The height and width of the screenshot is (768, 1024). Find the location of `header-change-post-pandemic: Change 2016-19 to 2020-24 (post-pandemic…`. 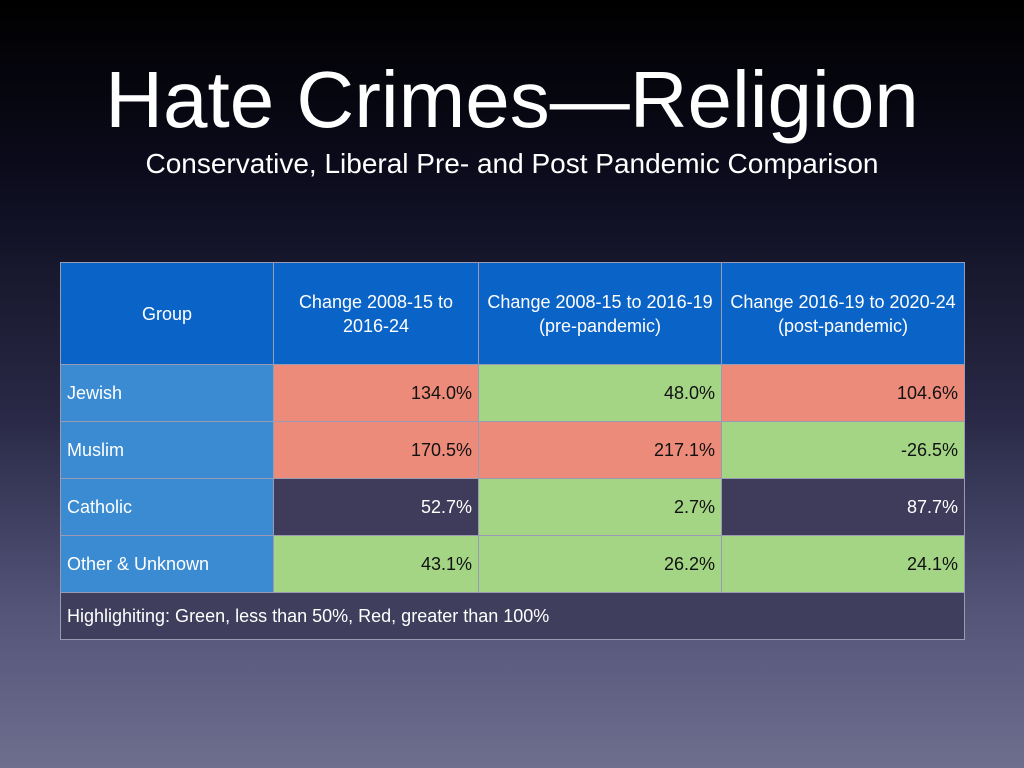

header-change-post-pandemic: Change 2016-19 to 2020-24 (post-pandemic… is located at coordinates (843, 313).